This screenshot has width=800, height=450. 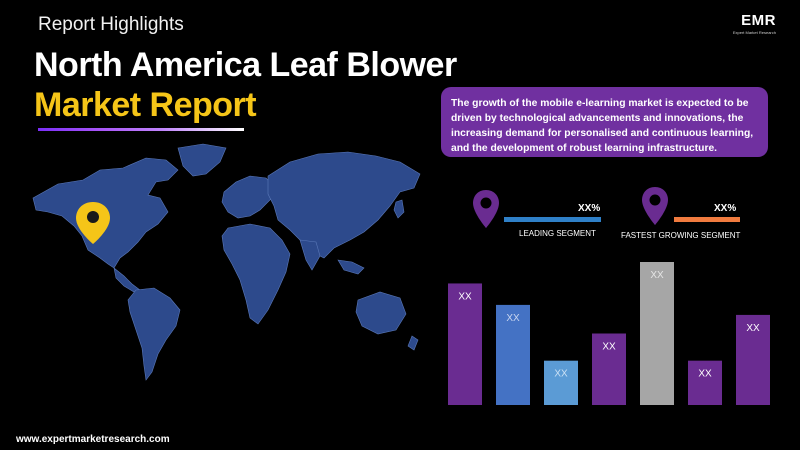 What do you see at coordinates (127, 280) in the screenshot?
I see `central-america-shape` at bounding box center [127, 280].